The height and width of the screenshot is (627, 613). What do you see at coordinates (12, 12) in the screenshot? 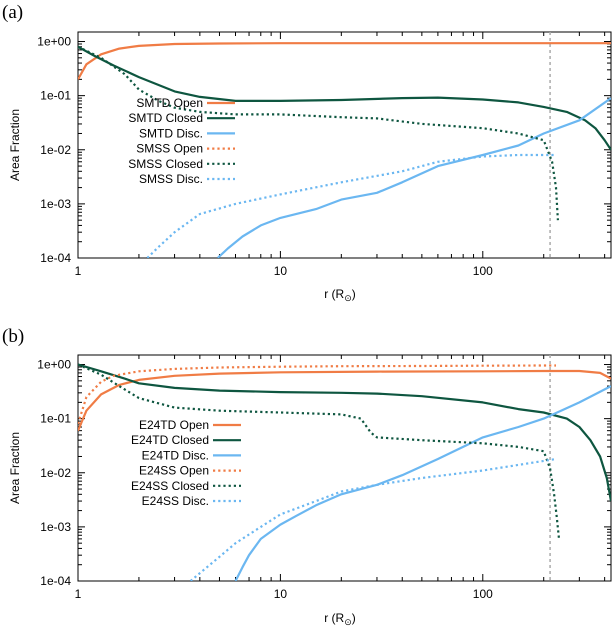
I see `panel-label: (a)` at bounding box center [12, 12].